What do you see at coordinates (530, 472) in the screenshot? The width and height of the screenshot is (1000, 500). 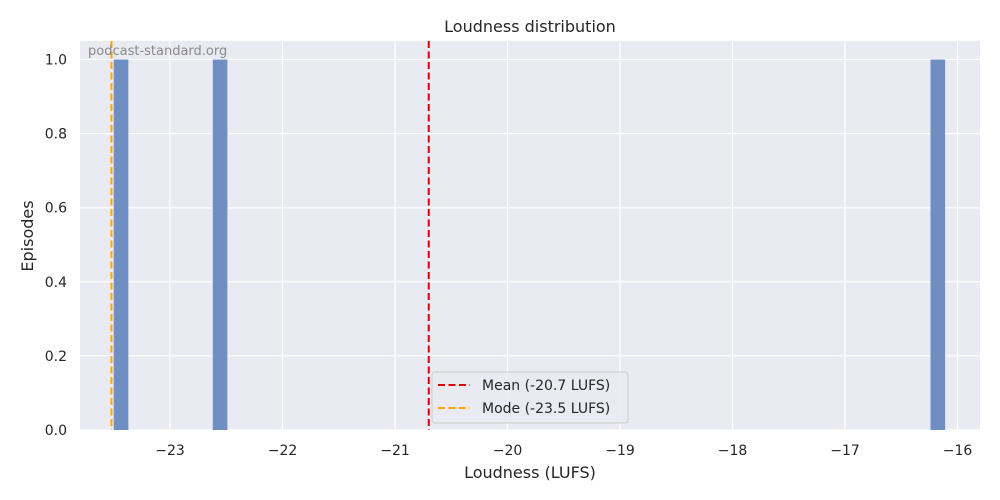 I see `x-axis-label: Loudness (LUFS)` at bounding box center [530, 472].